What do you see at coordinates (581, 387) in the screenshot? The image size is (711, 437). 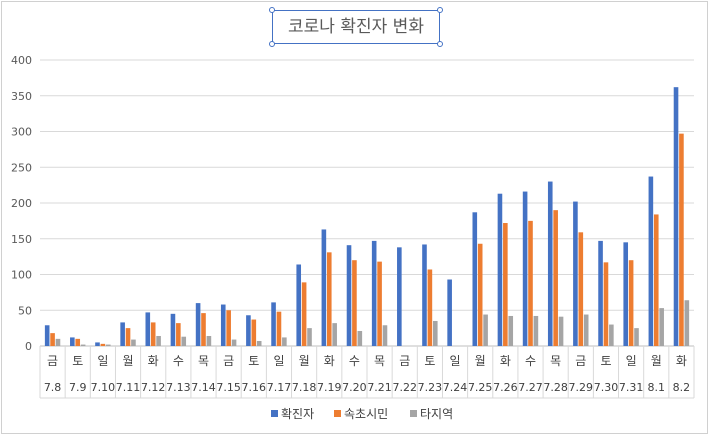 I see `x-tick-label: 7.29` at bounding box center [581, 387].